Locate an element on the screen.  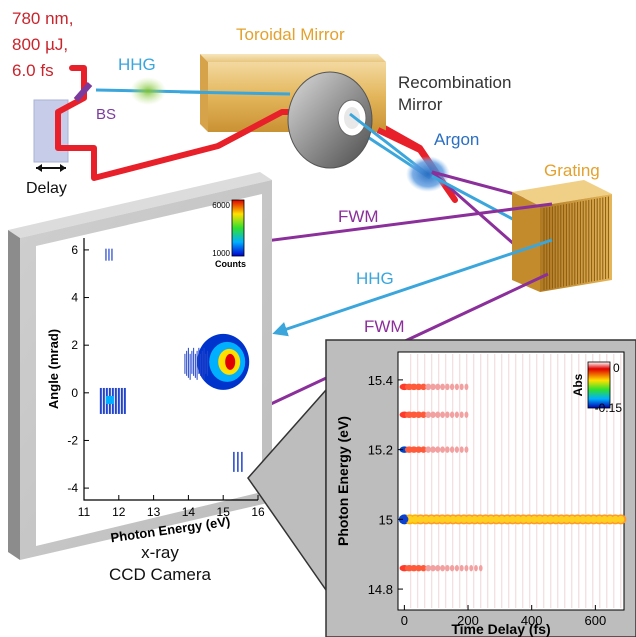
inset-y-tick-label: 15.4 is located at coordinates (380, 380).